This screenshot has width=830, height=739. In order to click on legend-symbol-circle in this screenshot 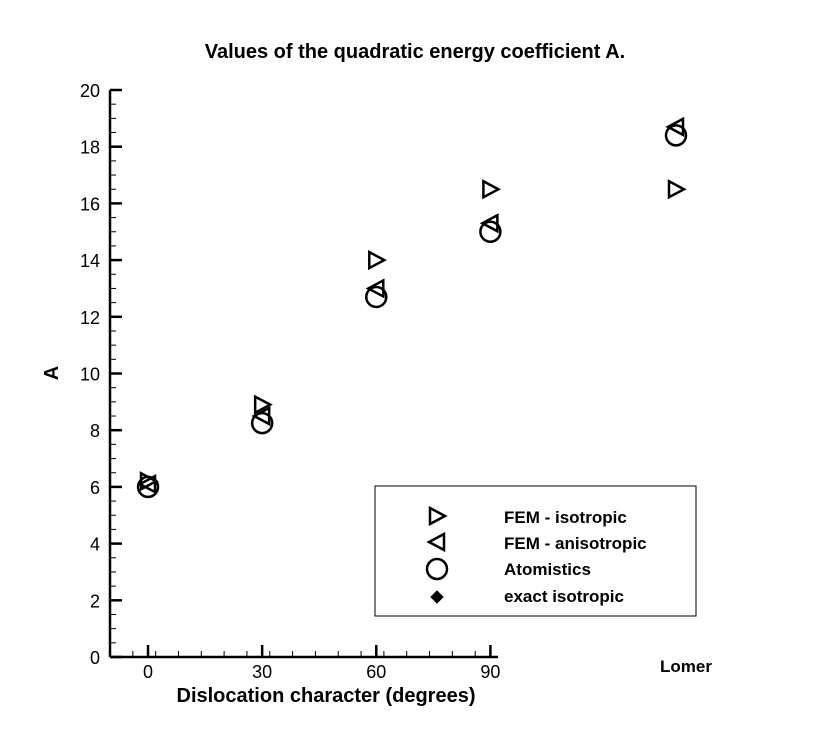, I will do `click(437, 569)`.